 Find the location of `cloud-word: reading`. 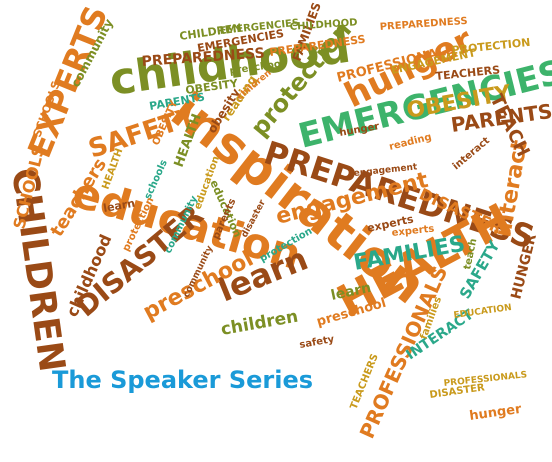

cloud-word: reading is located at coordinates (410, 142).